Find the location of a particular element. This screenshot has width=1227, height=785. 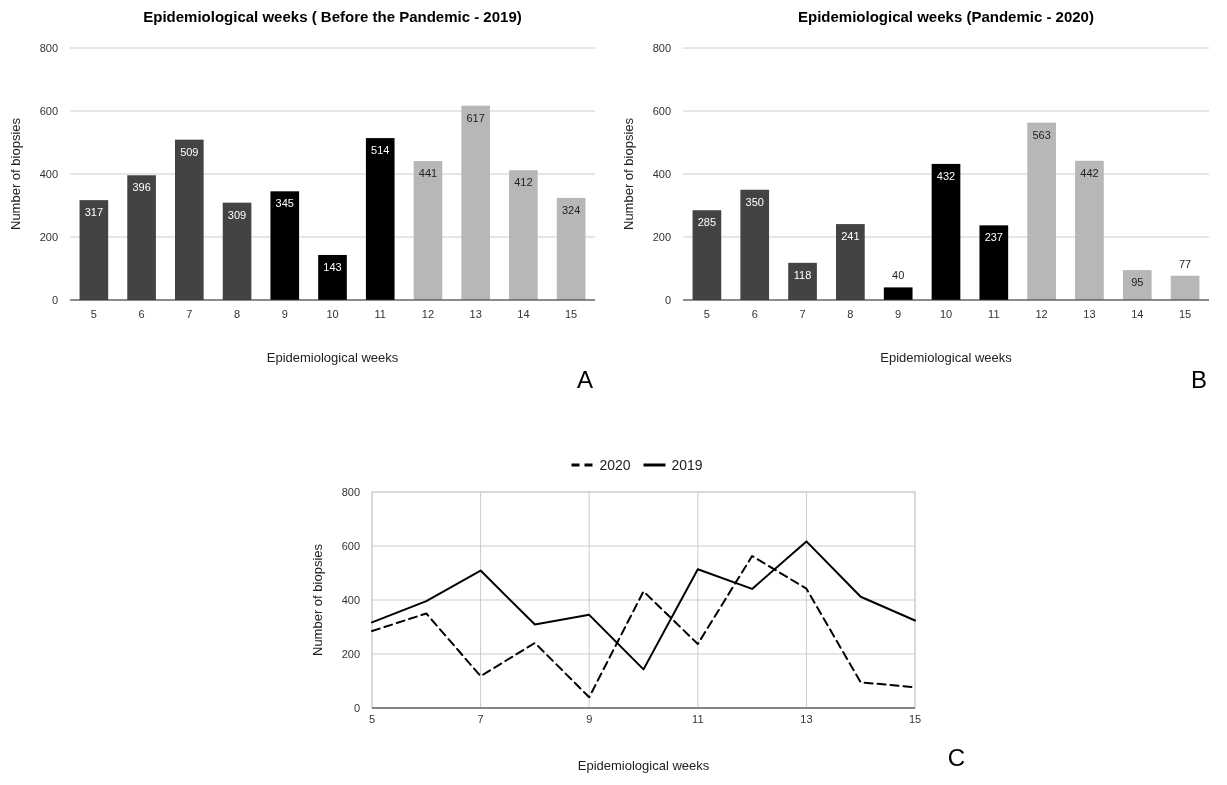

data-label: 432 is located at coordinates (946, 175).